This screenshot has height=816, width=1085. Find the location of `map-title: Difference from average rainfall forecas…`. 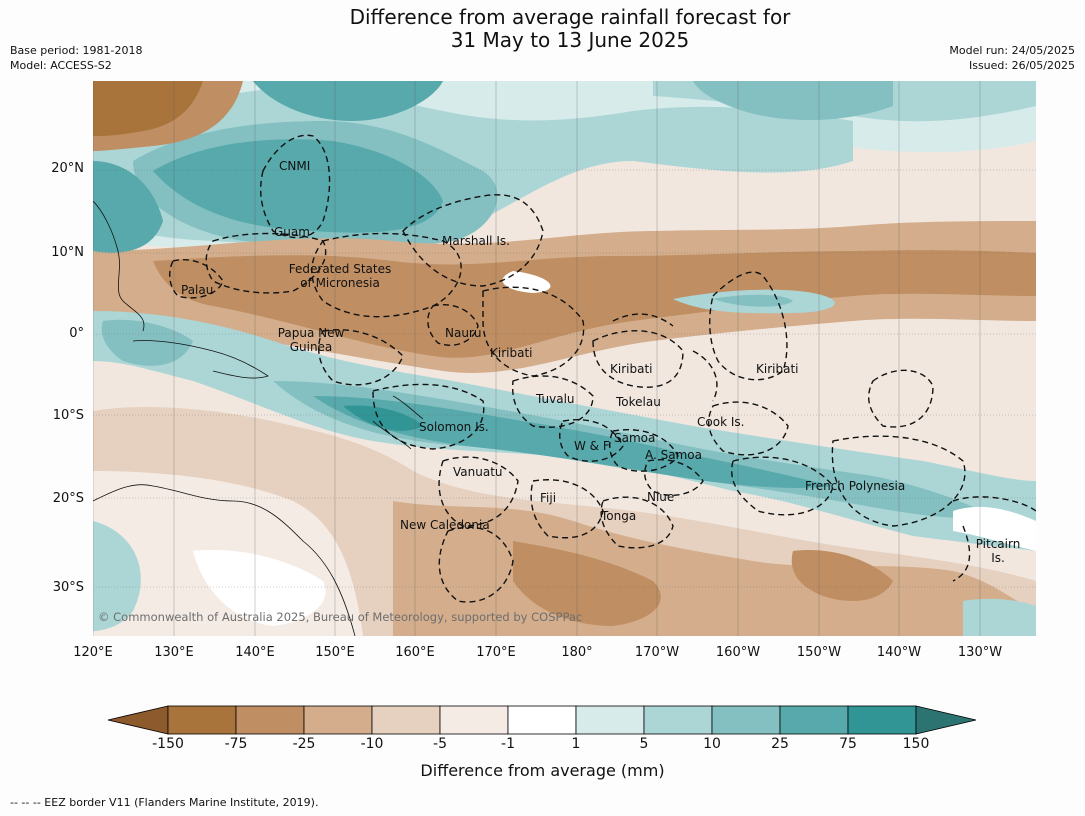

map-title: Difference from average rainfall forecas… is located at coordinates (542, 29).